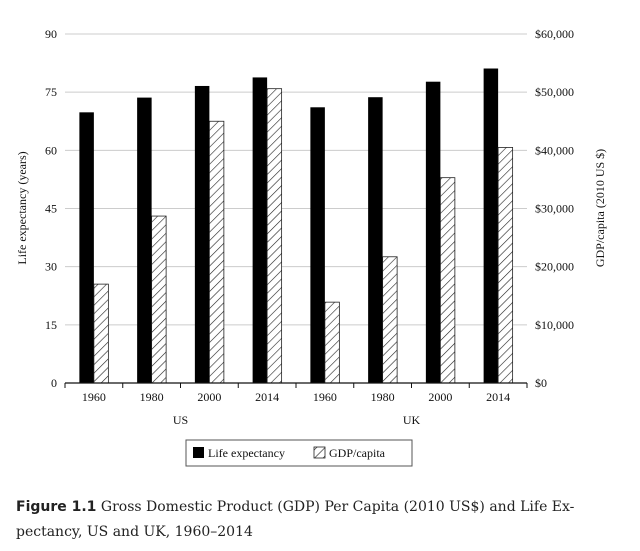 This screenshot has width=640, height=551. I want to click on y-right-tick-label: $60,000, so click(554, 34).